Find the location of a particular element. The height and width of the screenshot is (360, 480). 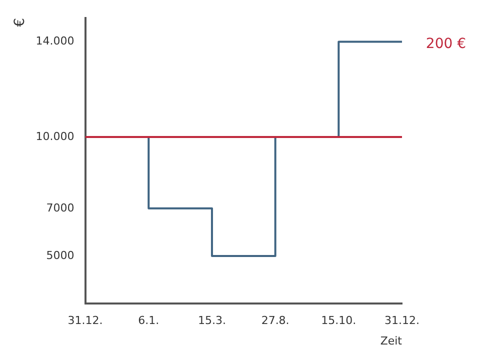

y-tick-label: 7000 is located at coordinates (60, 207).